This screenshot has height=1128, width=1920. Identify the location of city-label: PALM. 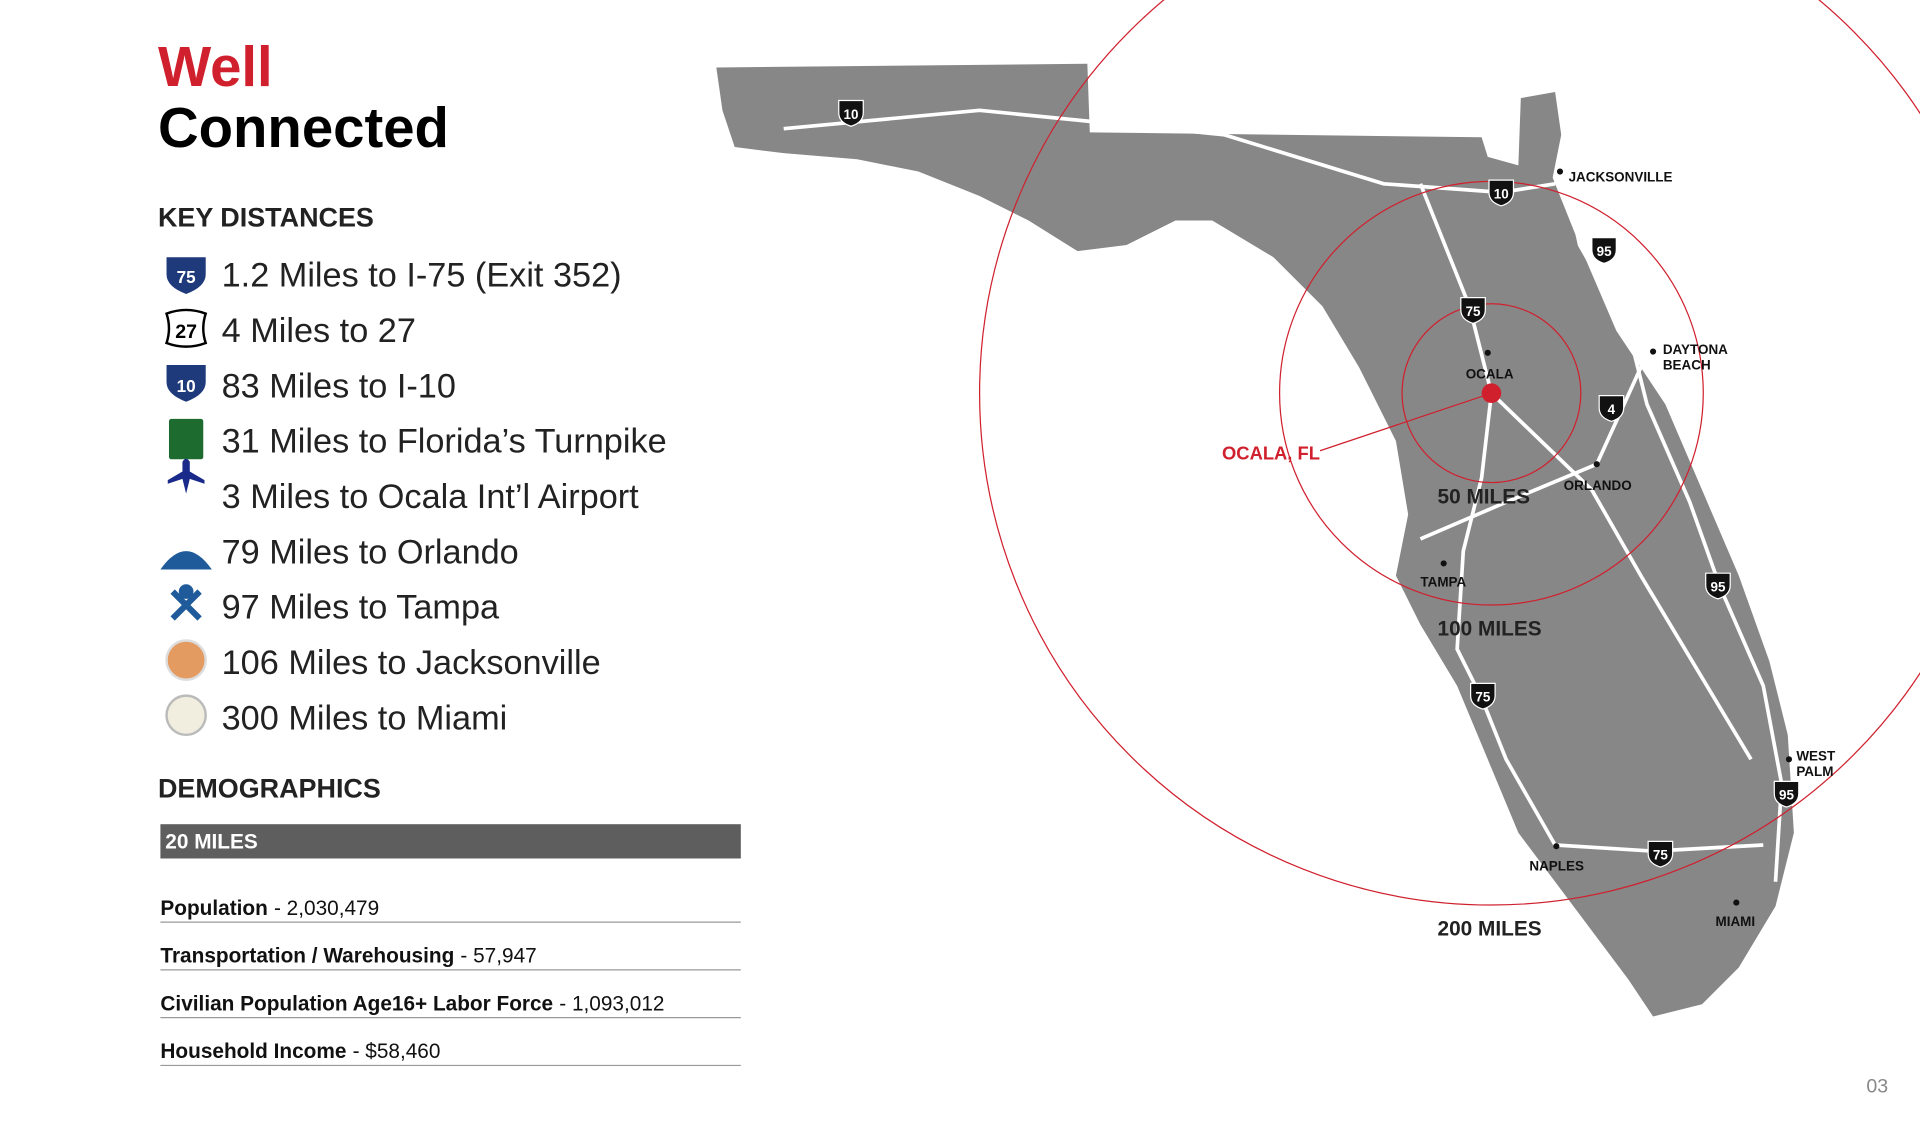
(1814, 771).